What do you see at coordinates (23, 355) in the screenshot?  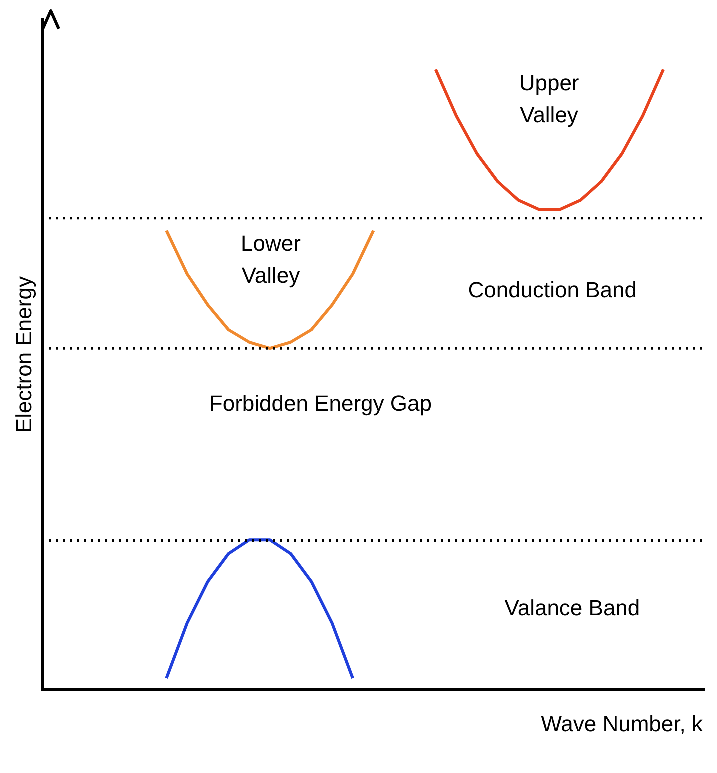 I see `y-axis-title: Electron Energy` at bounding box center [23, 355].